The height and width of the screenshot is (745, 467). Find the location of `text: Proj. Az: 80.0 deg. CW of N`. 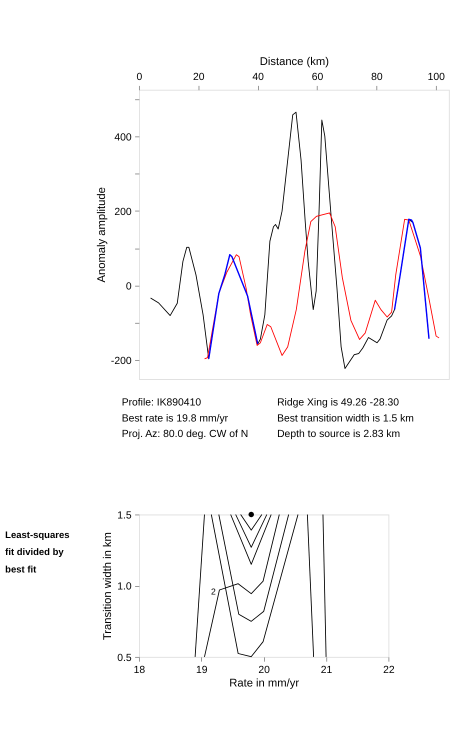

text: Proj. Az: 80.0 deg. CW of N is located at coordinates (185, 434).